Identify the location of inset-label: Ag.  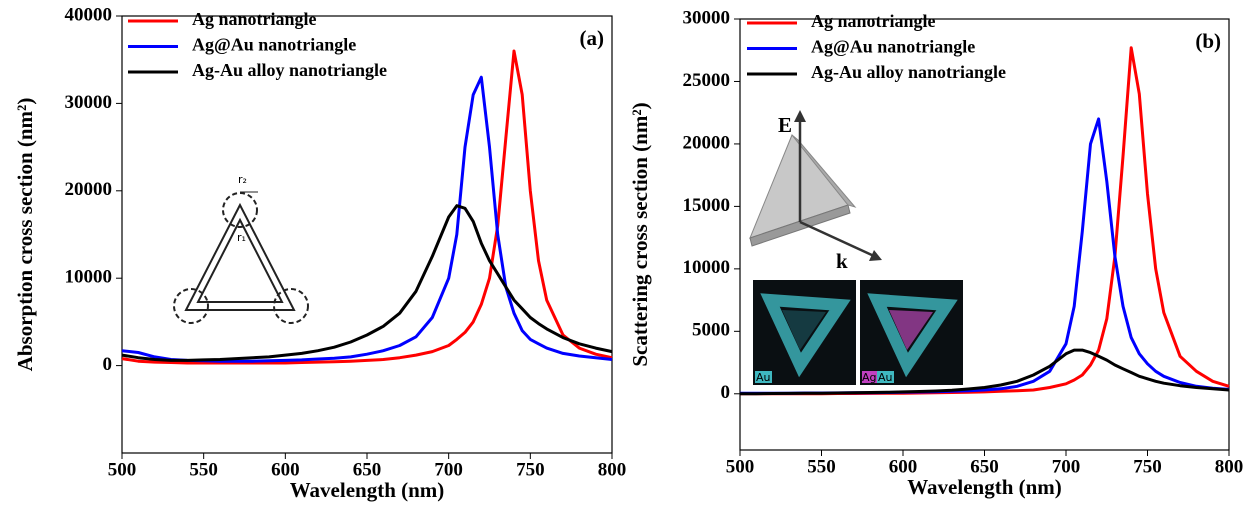
(869, 377).